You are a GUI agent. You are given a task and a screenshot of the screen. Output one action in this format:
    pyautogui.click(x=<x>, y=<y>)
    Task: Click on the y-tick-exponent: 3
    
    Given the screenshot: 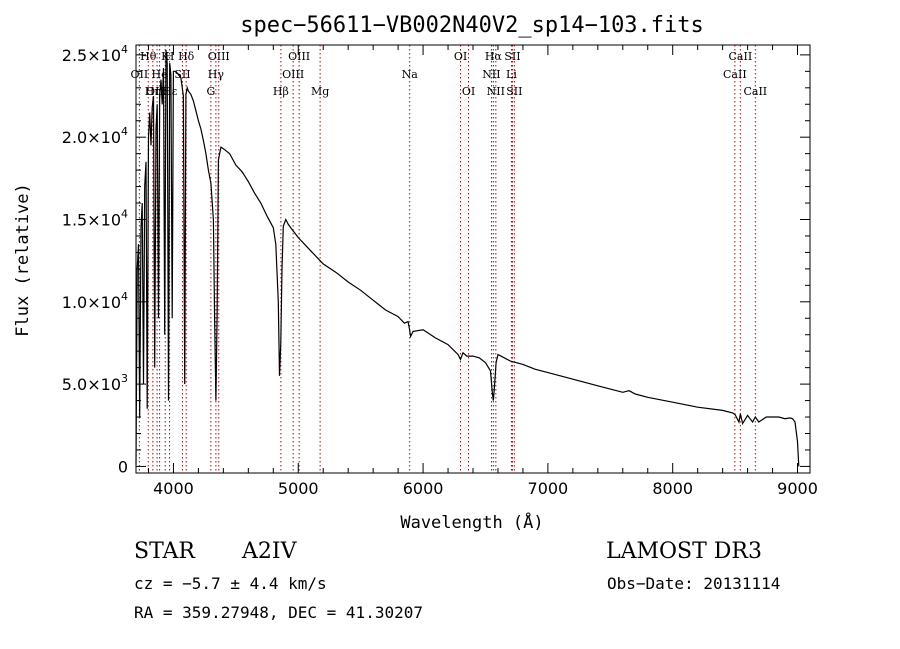 What is the action you would take?
    pyautogui.click(x=124, y=378)
    